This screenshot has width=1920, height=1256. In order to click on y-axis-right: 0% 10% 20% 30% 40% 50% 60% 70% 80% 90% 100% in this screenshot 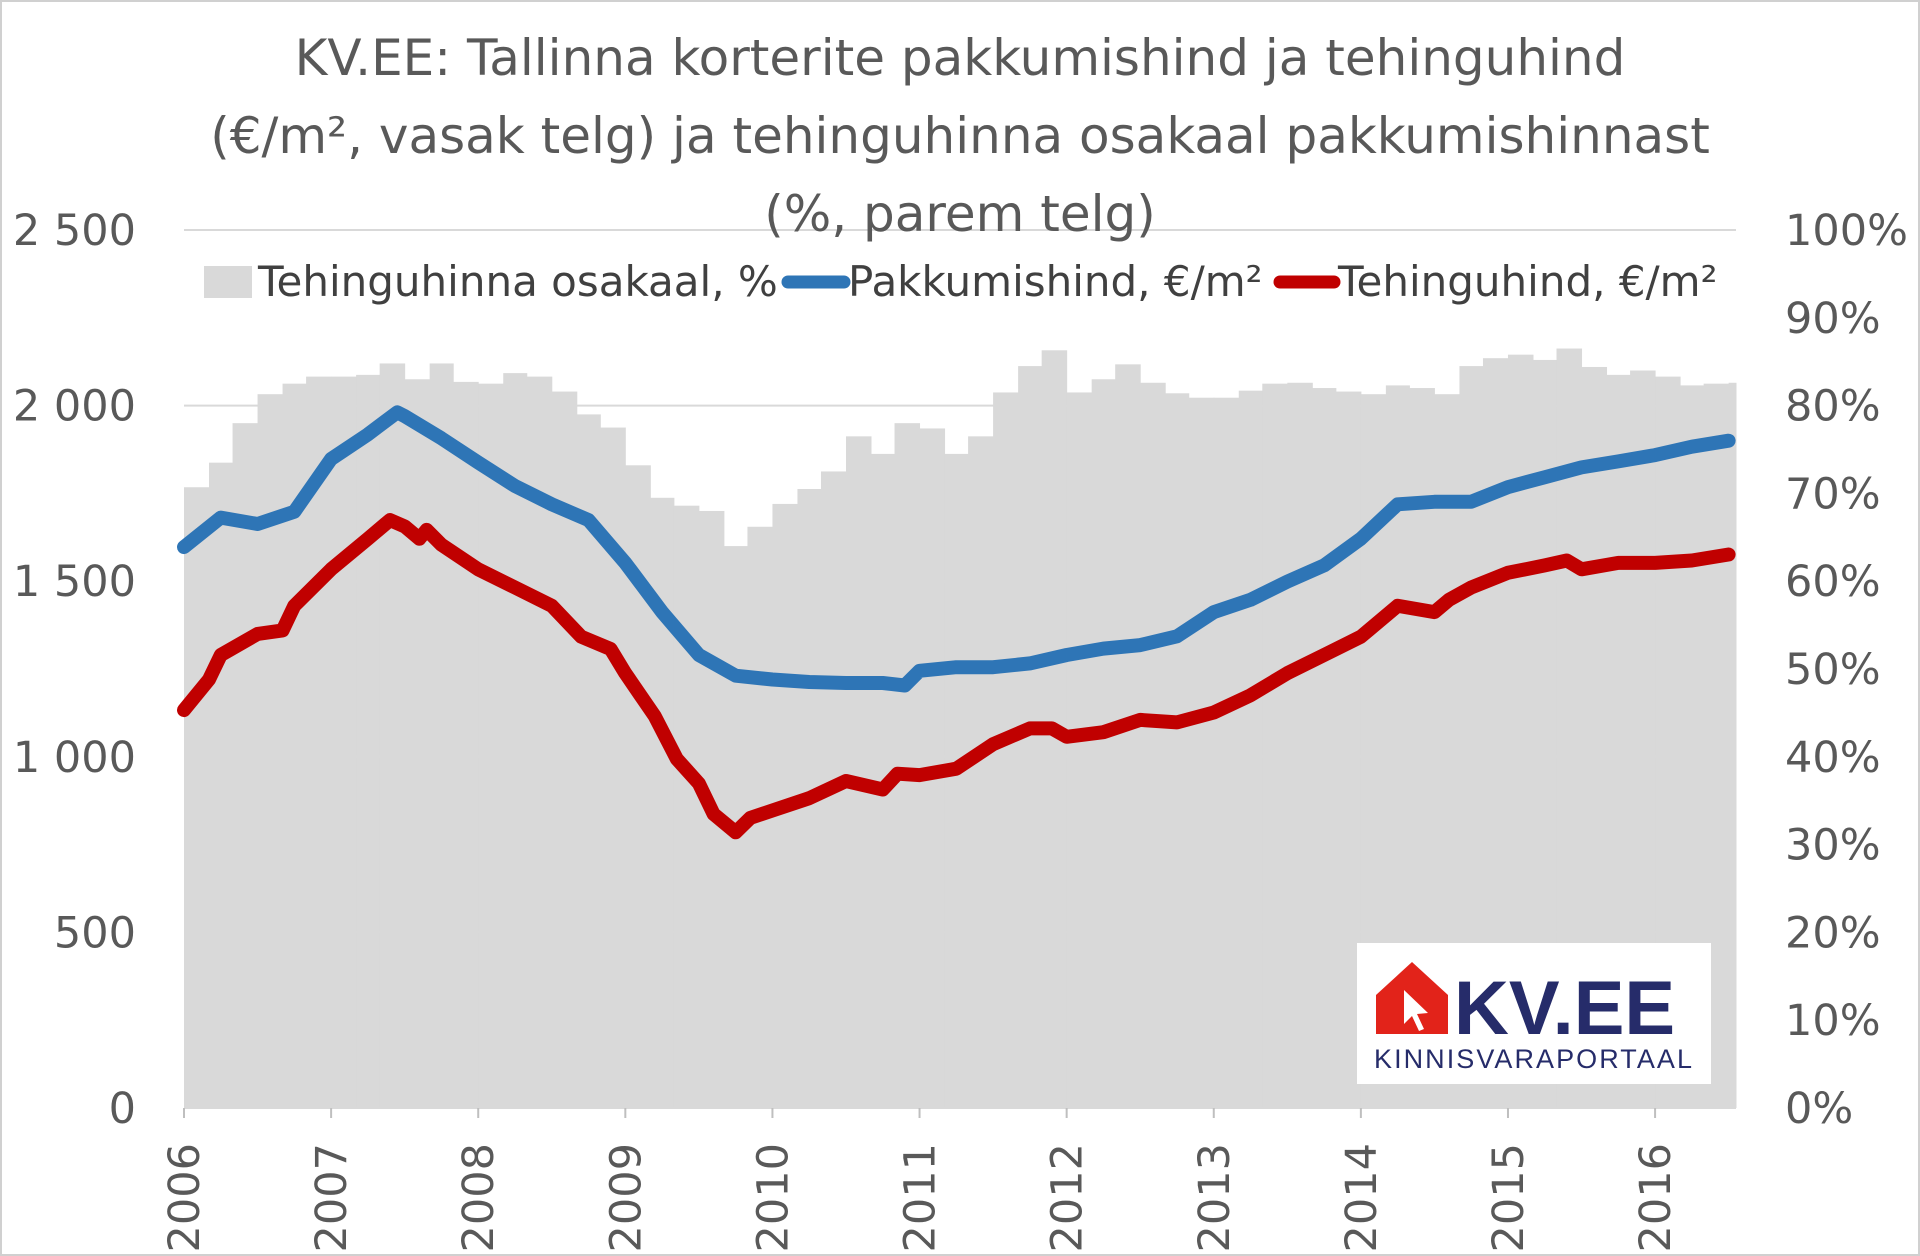, I will do `click(1846, 670)`.